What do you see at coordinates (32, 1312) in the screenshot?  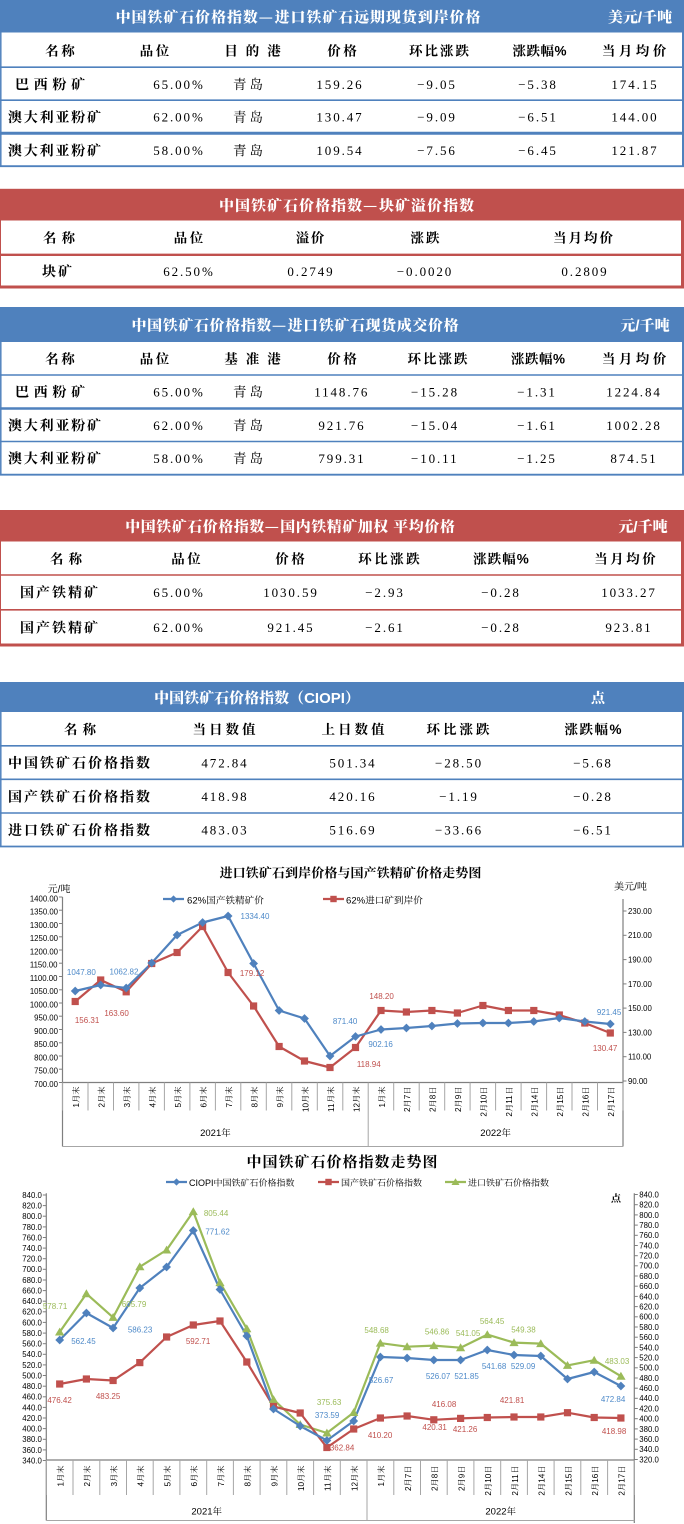 I see `svg-text: 620.0` at bounding box center [32, 1312].